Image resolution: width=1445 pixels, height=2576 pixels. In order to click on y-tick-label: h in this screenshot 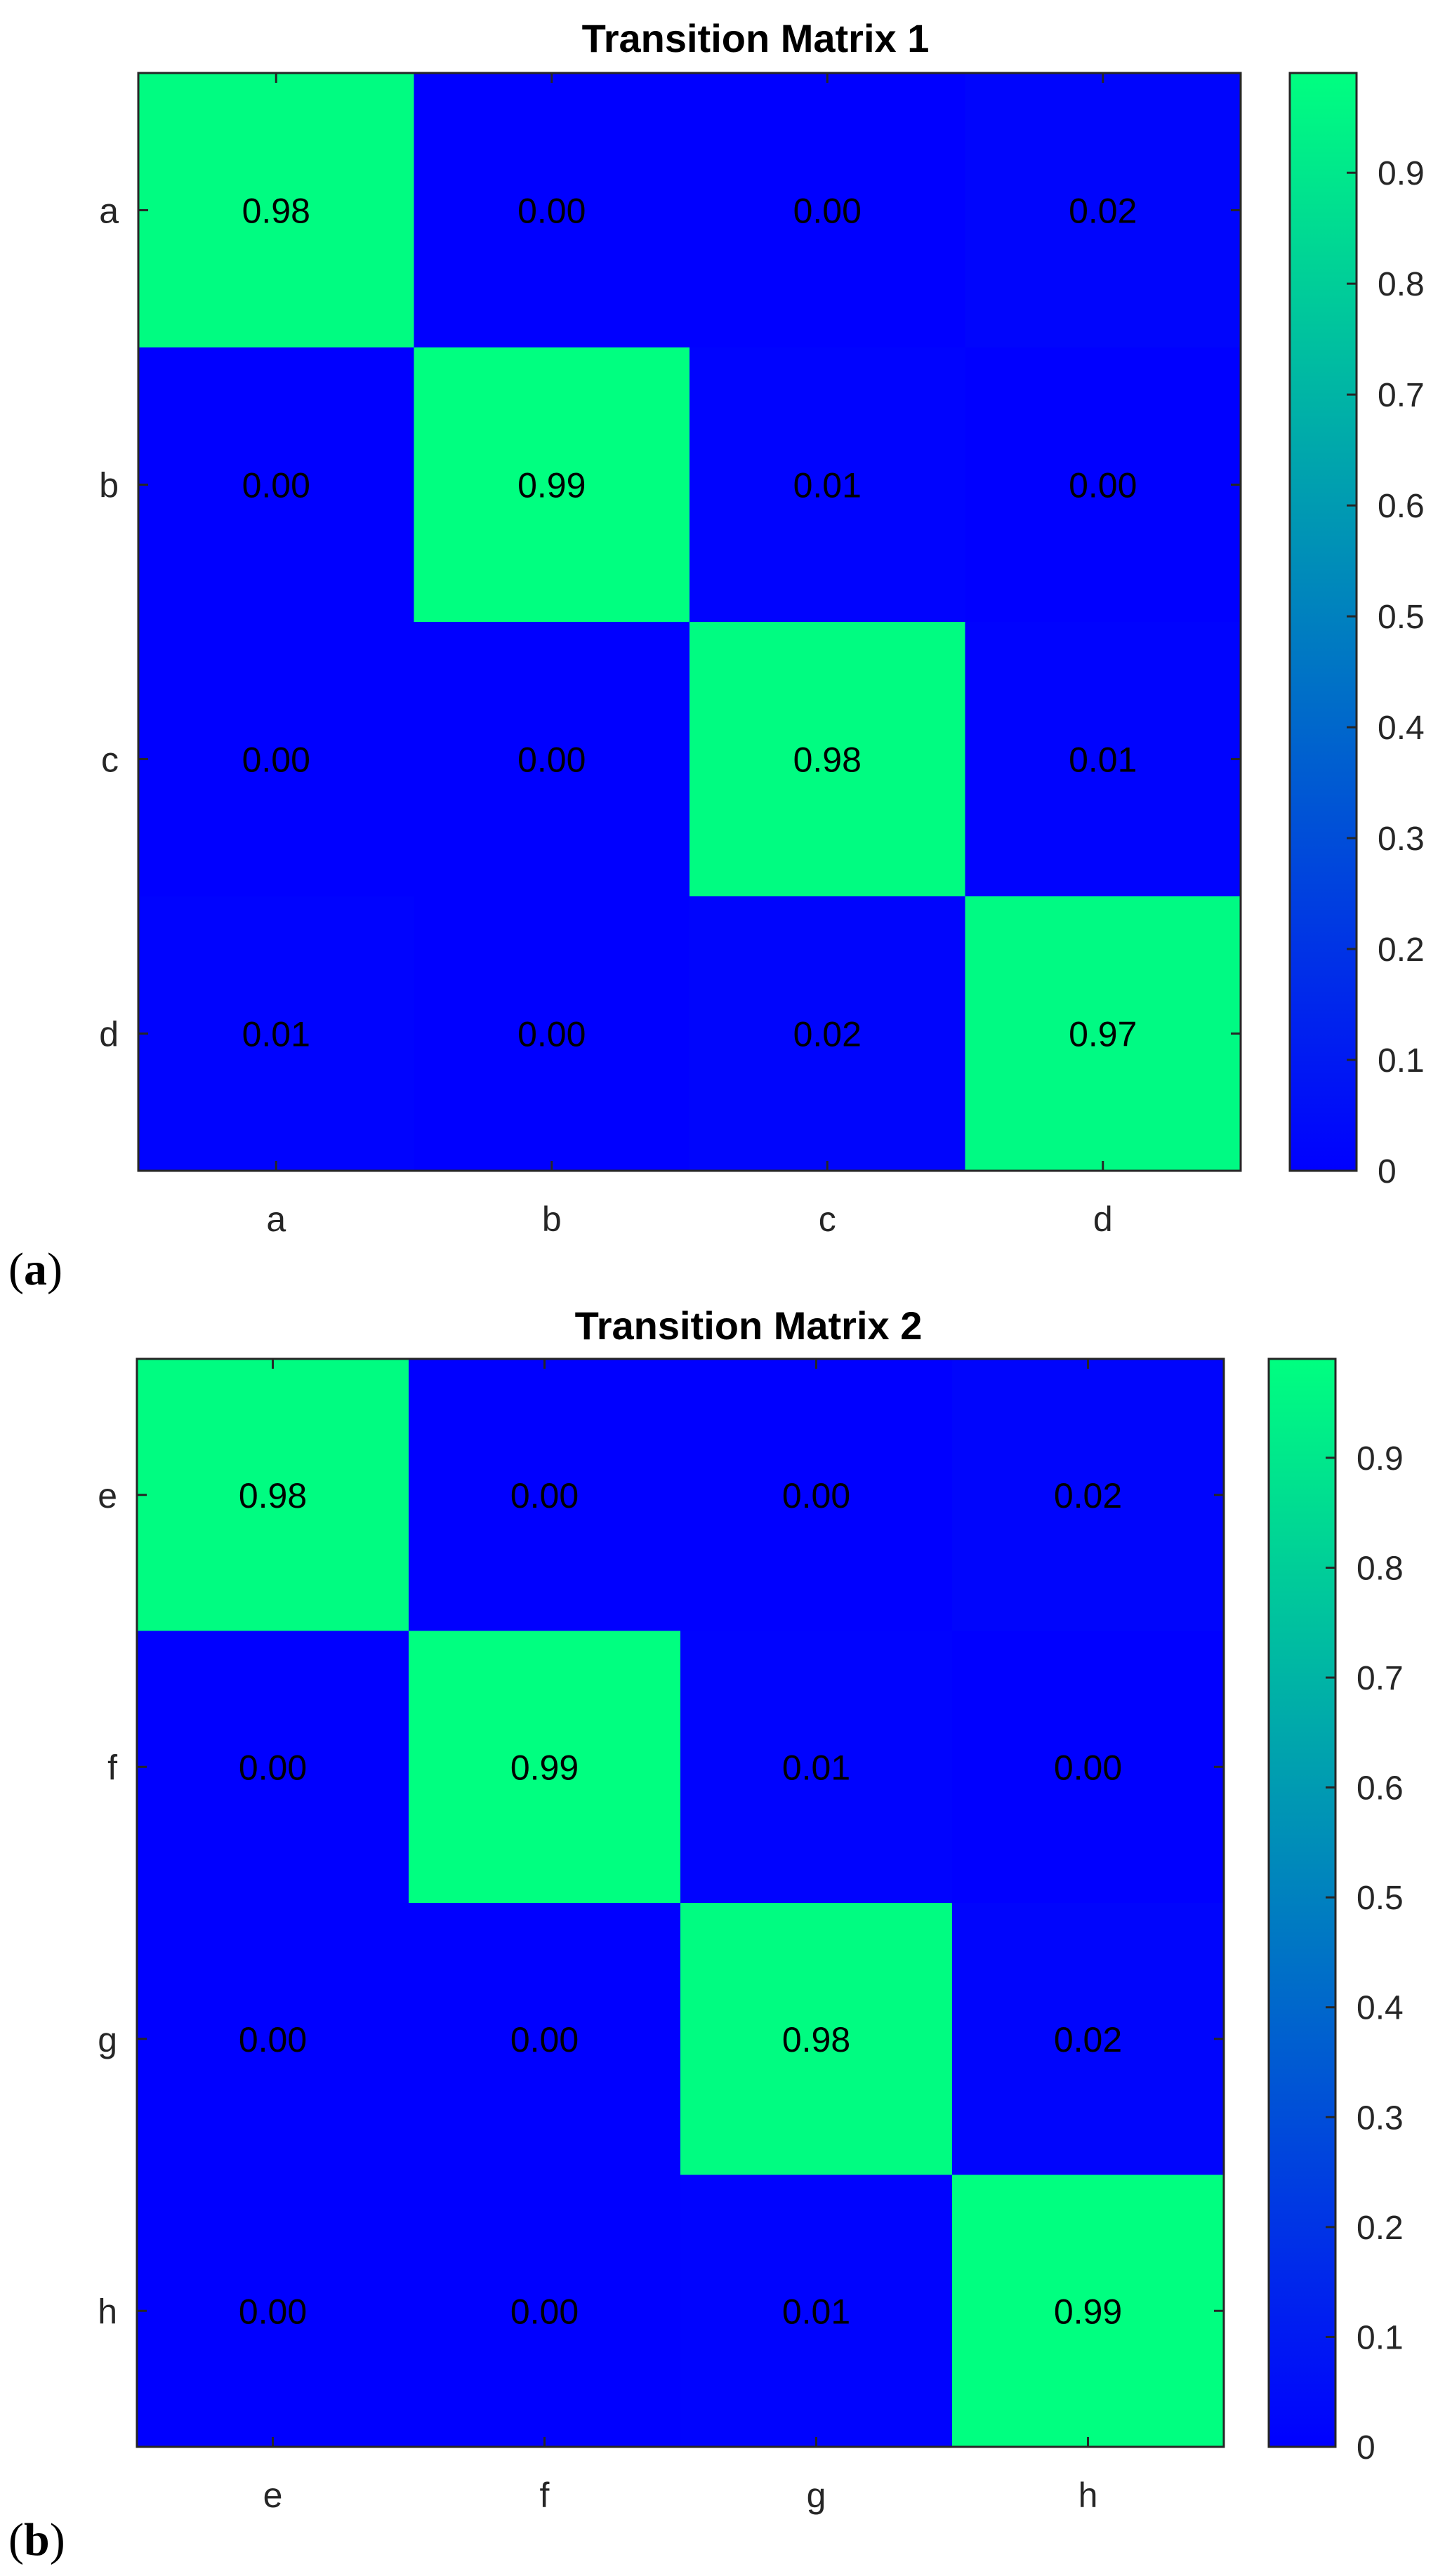, I will do `click(108, 2312)`.